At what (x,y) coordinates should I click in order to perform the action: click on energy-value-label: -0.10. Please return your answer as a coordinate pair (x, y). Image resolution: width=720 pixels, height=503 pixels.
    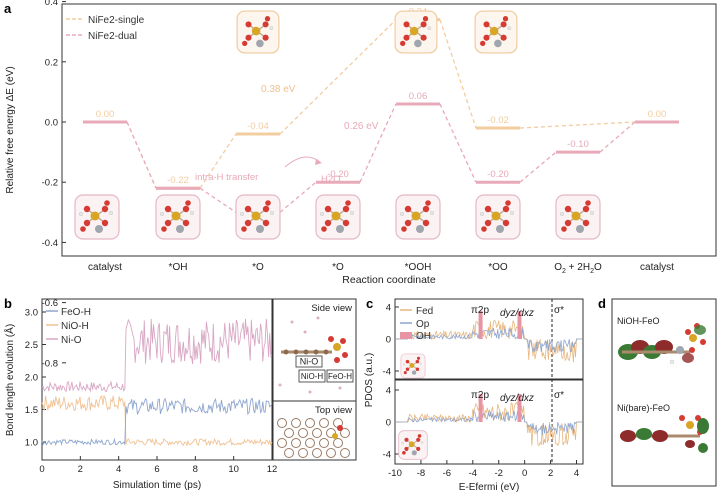
    Looking at the image, I should click on (578, 144).